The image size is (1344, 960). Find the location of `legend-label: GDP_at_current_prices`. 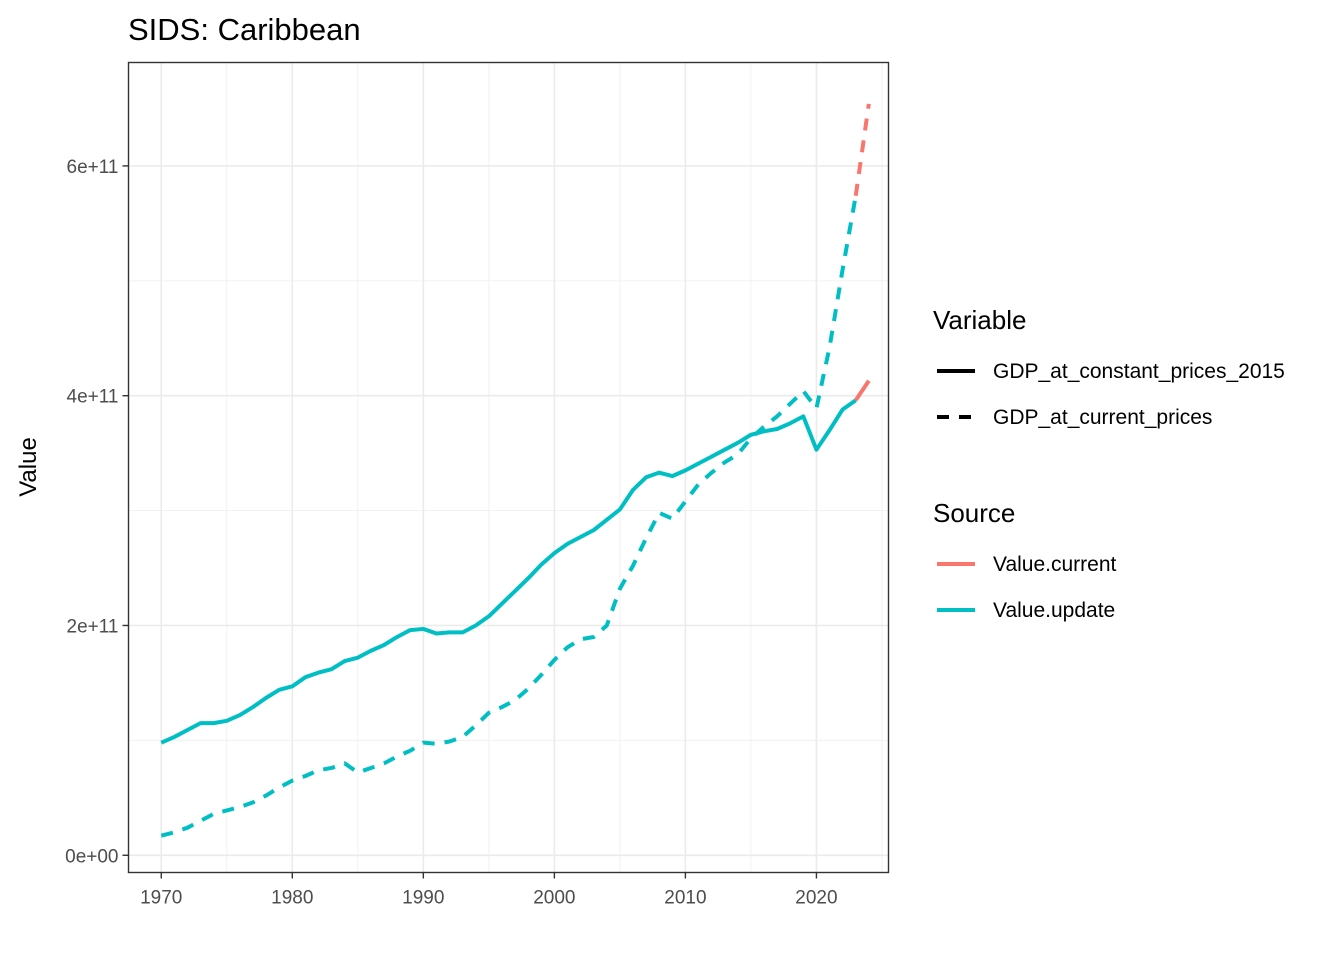

legend-label: GDP_at_current_prices is located at coordinates (1102, 417).